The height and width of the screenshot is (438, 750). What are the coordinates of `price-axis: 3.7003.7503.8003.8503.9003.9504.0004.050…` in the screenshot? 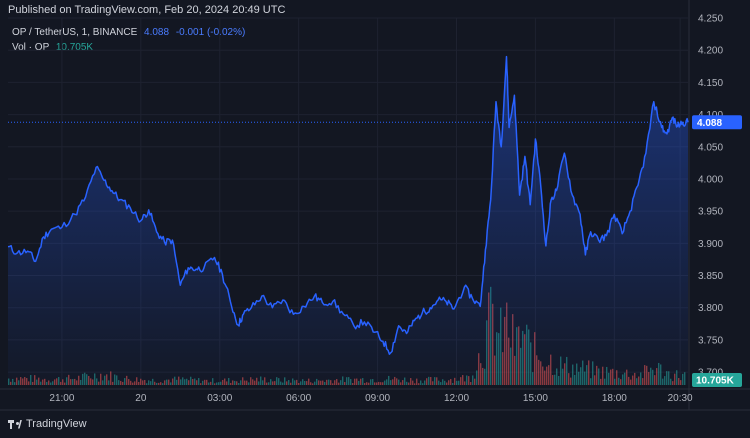 It's located at (710, 196).